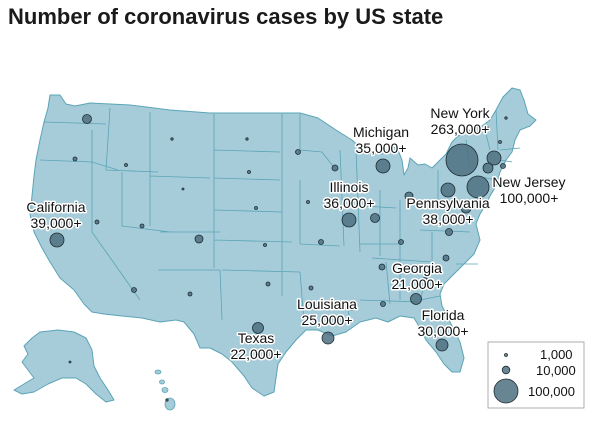 This screenshot has height=428, width=599. I want to click on label-michigan-state: Michigan, so click(381, 132).